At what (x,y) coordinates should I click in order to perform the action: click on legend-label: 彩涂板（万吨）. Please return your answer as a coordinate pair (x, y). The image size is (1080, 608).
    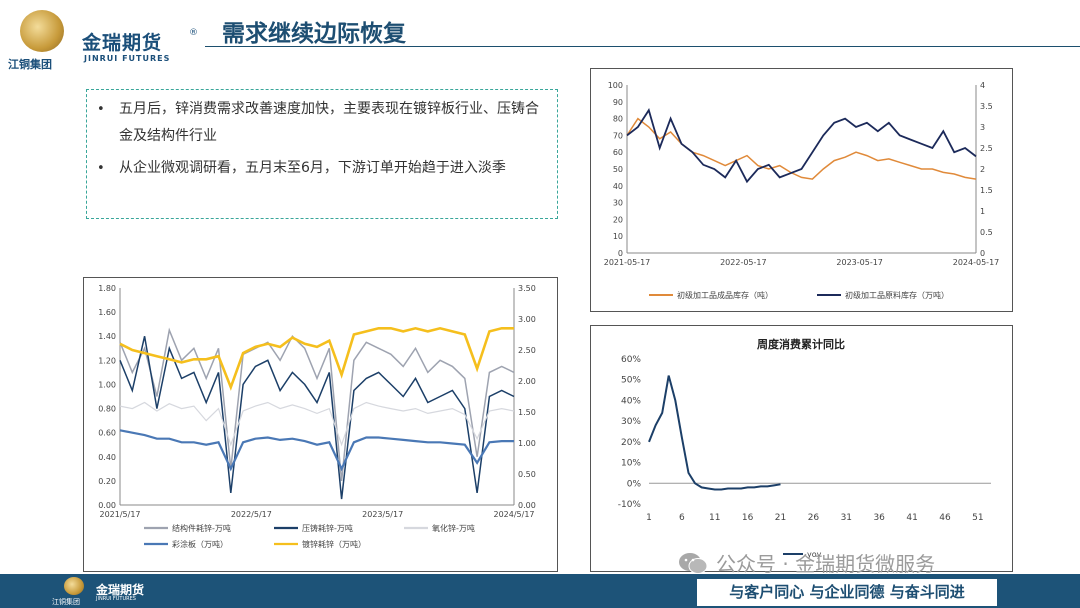
    Looking at the image, I should click on (200, 544).